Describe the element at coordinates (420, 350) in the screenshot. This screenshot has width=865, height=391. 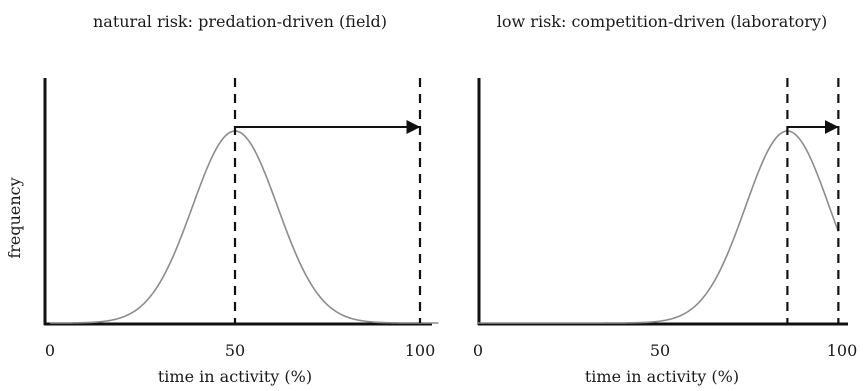
I see `x-tick-label-100-field: 100` at that location.